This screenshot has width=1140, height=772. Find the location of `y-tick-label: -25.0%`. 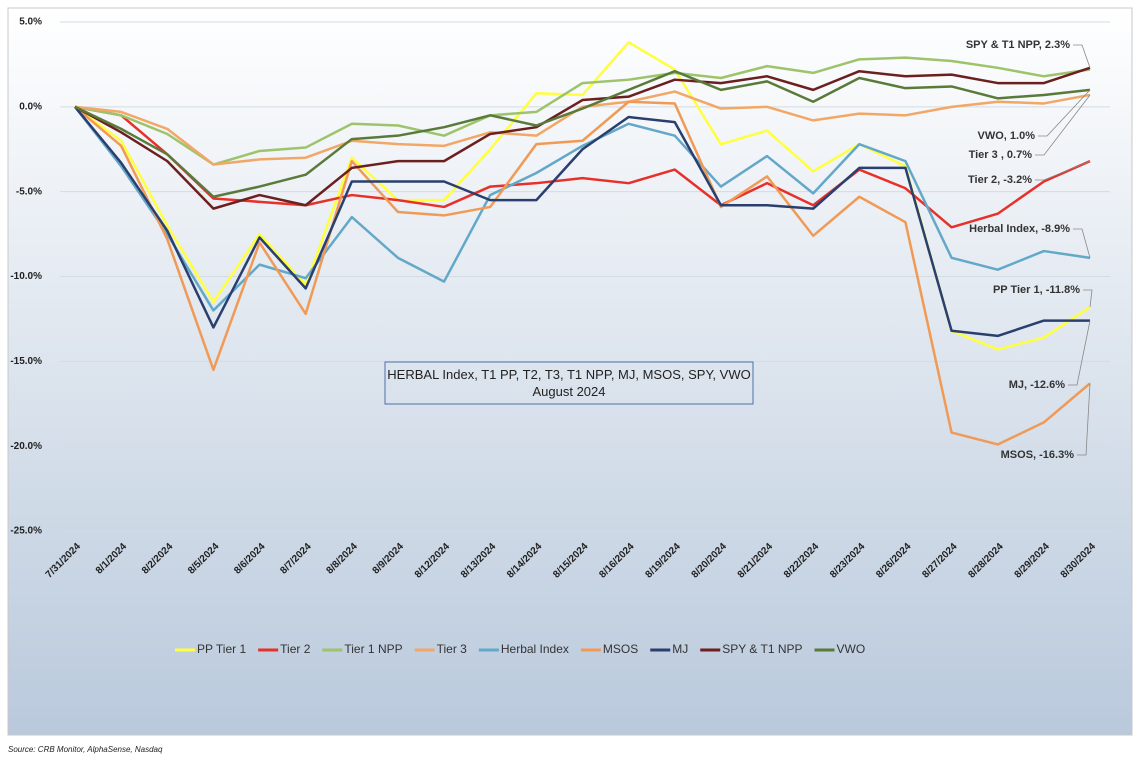

y-tick-label: -25.0% is located at coordinates (26, 531).